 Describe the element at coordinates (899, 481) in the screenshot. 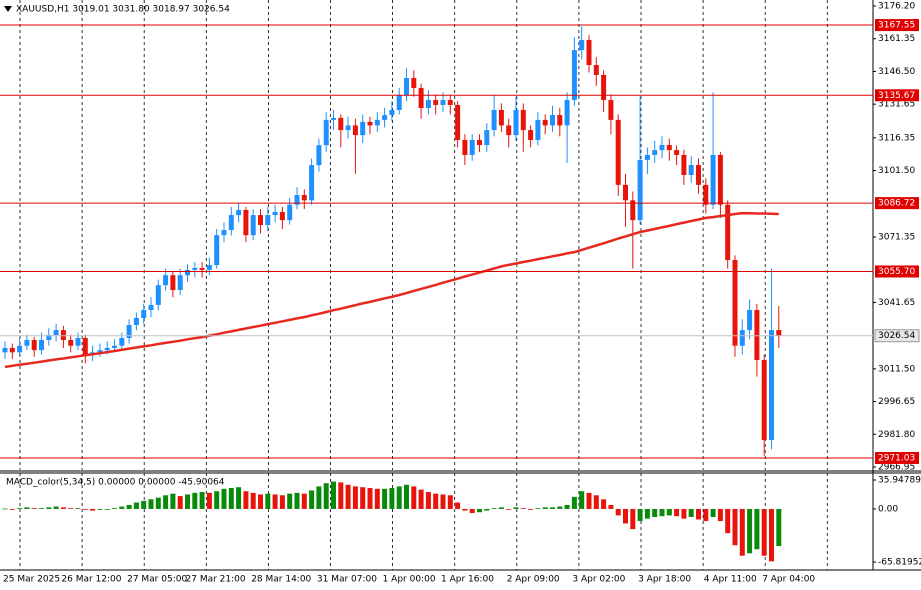

I see `y-tick-label: 35.94789` at that location.